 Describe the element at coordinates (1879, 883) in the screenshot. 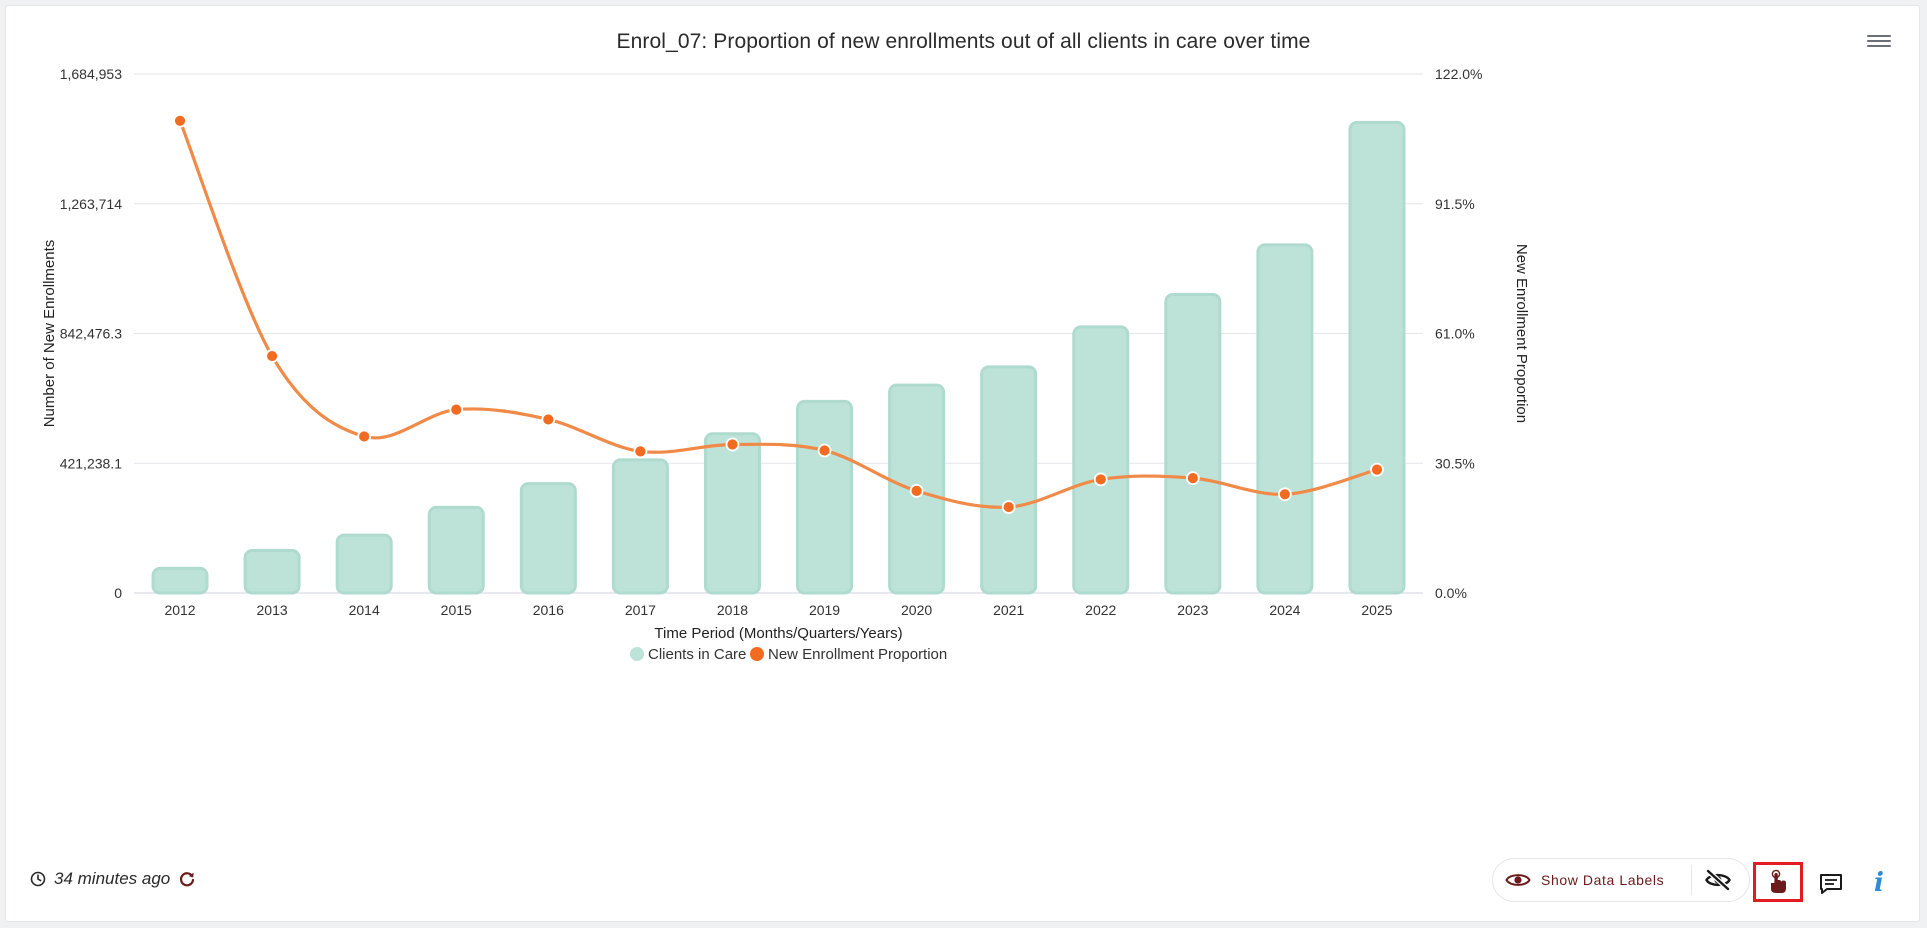

I see `info-icon: i` at that location.